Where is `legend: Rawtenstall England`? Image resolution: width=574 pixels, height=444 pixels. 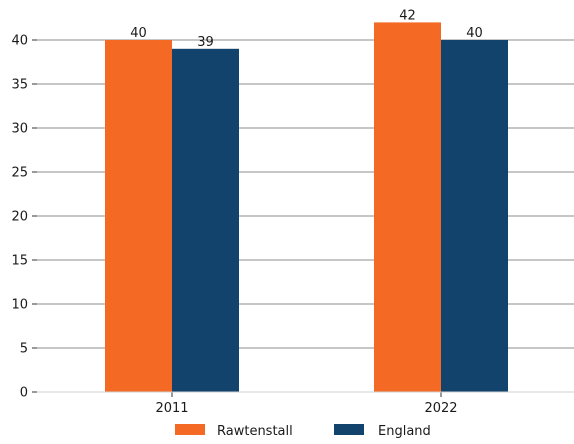 legend: Rawtenstall England is located at coordinates (303, 431).